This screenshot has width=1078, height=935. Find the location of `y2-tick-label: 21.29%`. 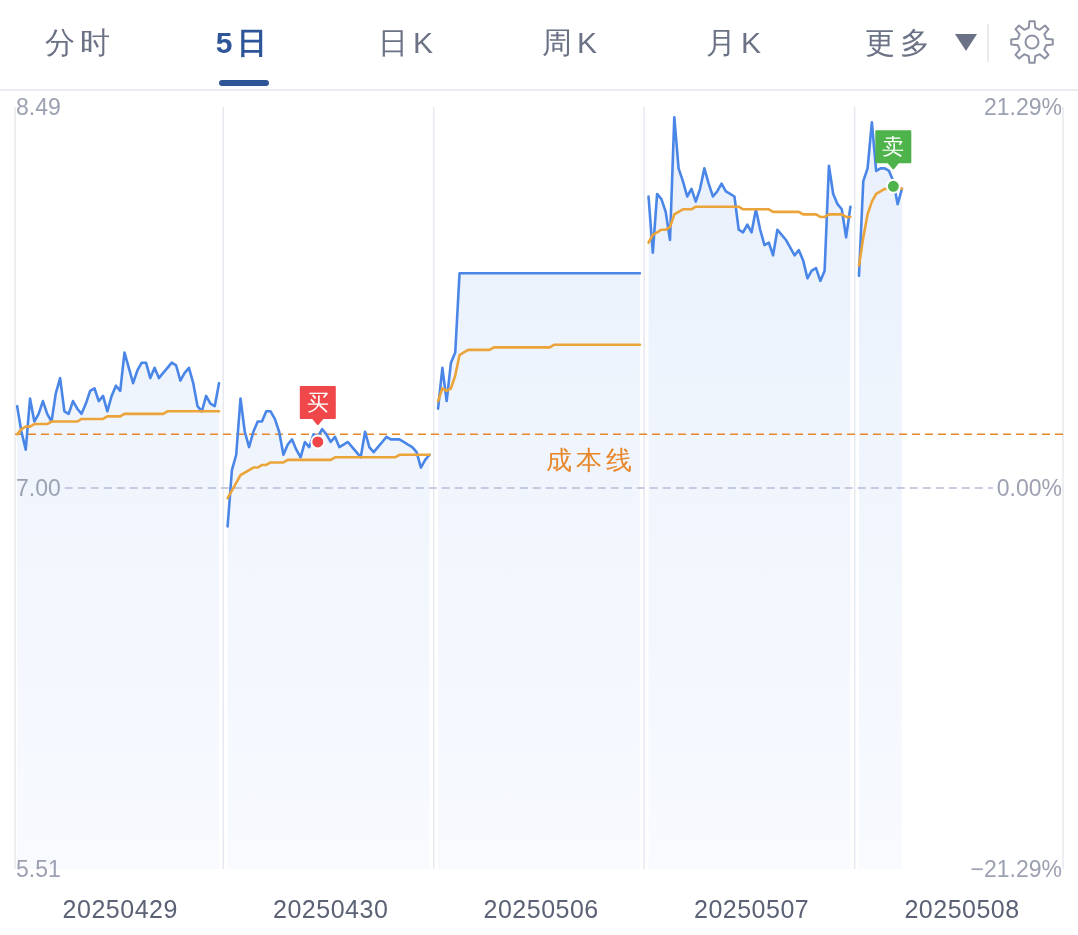

y2-tick-label: 21.29% is located at coordinates (1022, 107).